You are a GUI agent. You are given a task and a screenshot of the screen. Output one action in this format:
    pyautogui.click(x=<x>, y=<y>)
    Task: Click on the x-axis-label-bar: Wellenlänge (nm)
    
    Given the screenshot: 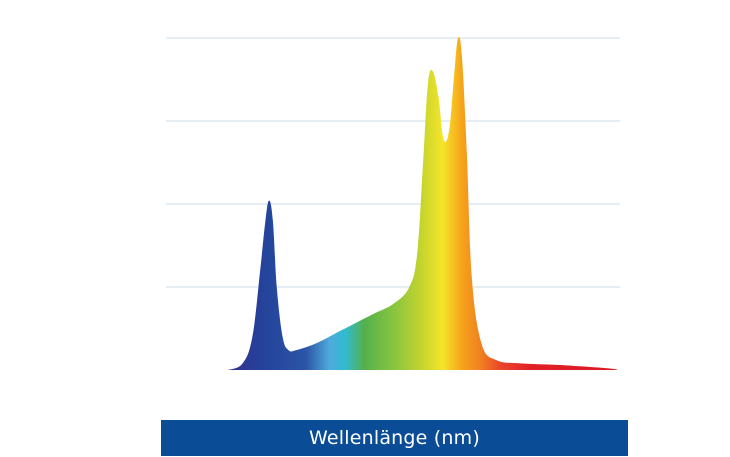 What is the action you would take?
    pyautogui.click(x=394, y=438)
    